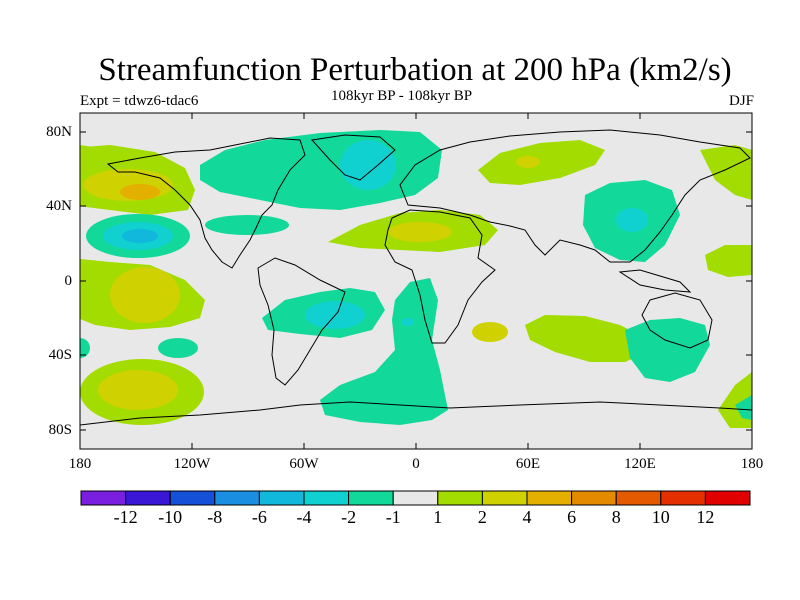  Describe the element at coordinates (304, 464) in the screenshot. I see `lon-label-60w: 60W` at that location.